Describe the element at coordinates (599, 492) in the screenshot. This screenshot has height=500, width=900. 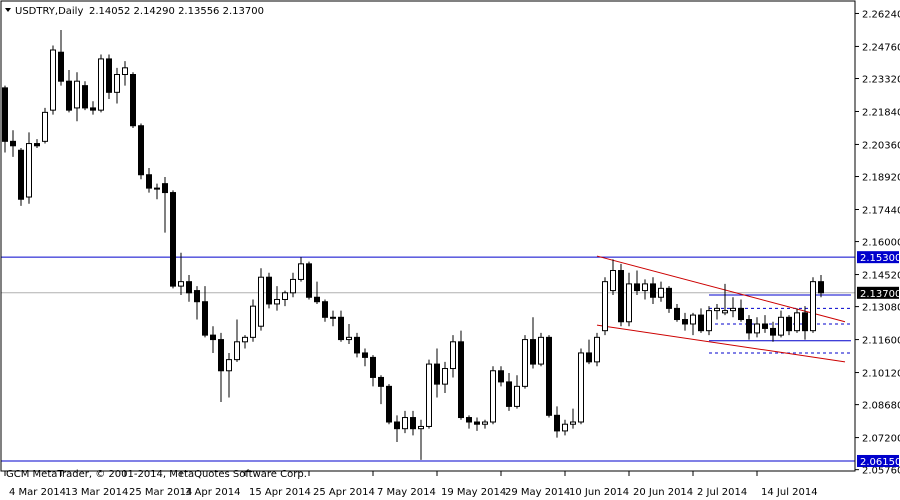
I see `x-tick-label: 10 Jun 2014` at that location.